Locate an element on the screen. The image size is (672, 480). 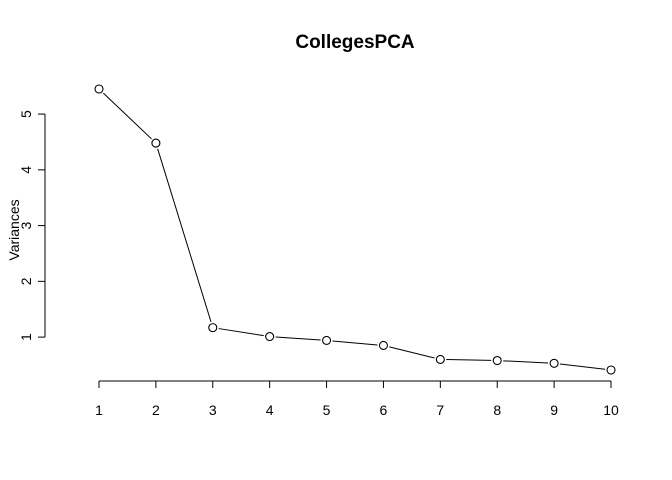
x-tick-label: 4 is located at coordinates (270, 410).